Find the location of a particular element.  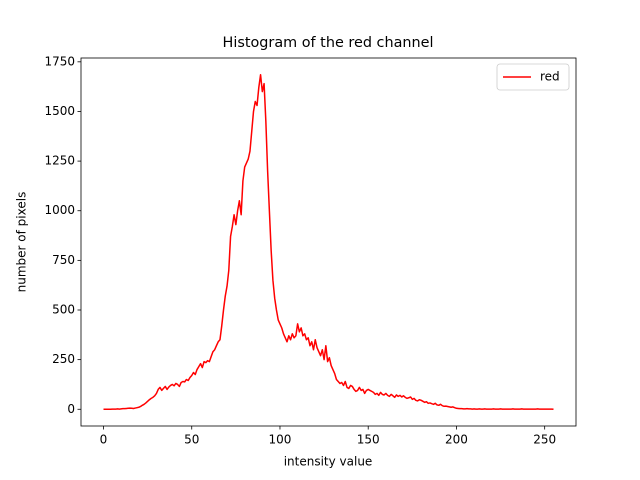

y-axis-label: number of pixels is located at coordinates (22, 242).